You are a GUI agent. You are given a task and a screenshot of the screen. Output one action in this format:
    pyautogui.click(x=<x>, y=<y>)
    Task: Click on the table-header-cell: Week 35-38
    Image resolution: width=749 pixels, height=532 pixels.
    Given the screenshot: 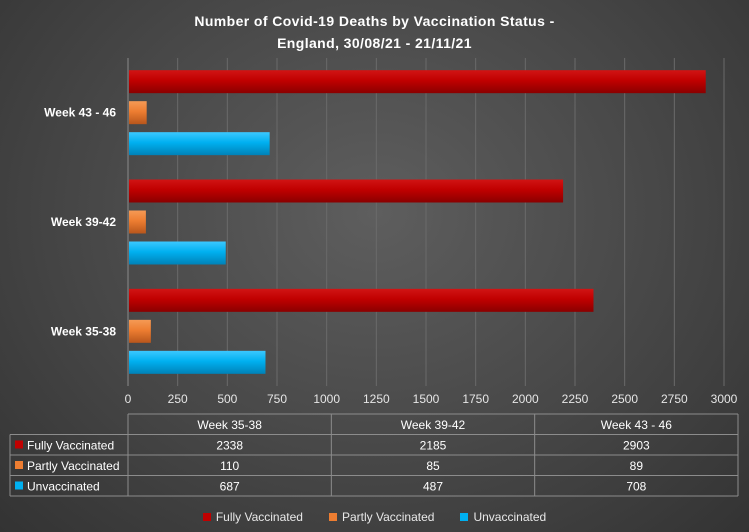 What is the action you would take?
    pyautogui.click(x=229, y=425)
    